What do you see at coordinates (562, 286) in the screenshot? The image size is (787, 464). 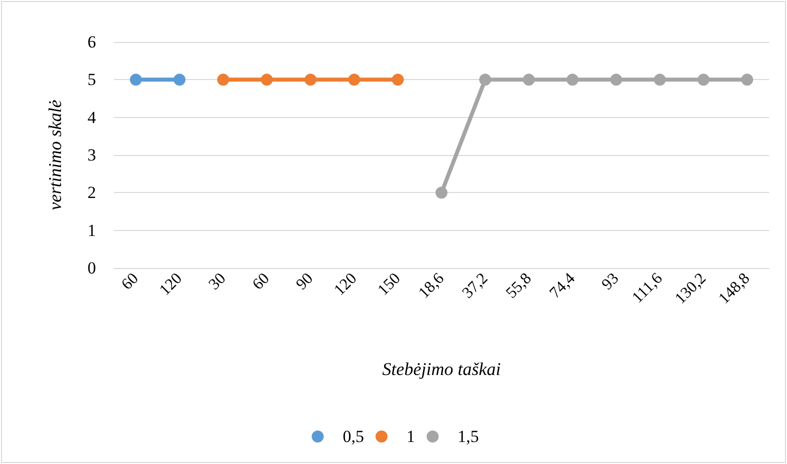 I see `x-tick-label: 74,4` at bounding box center [562, 286].